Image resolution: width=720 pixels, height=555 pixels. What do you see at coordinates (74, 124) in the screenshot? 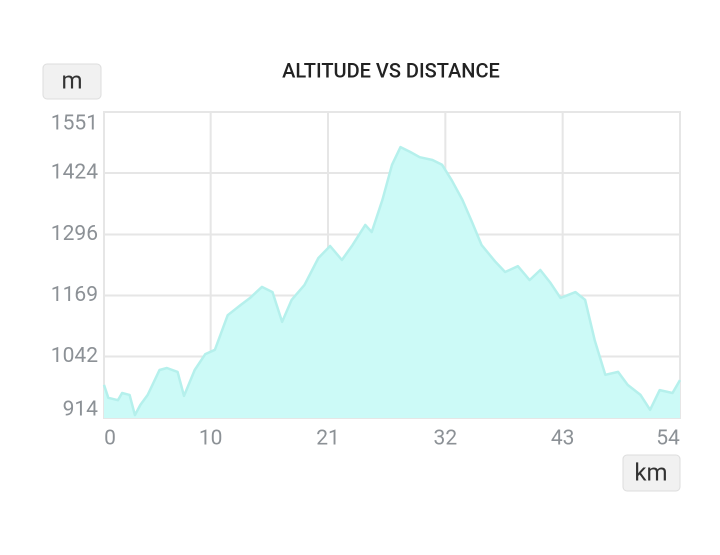
I see `y-tick-label: 1551` at bounding box center [74, 124].